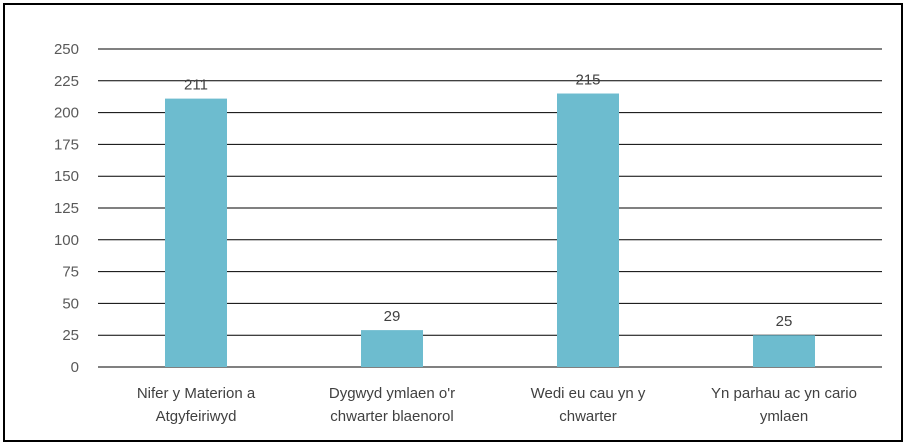  What do you see at coordinates (588, 393) in the screenshot?
I see `x-category-label: Wedi eu cau yn y` at bounding box center [588, 393].